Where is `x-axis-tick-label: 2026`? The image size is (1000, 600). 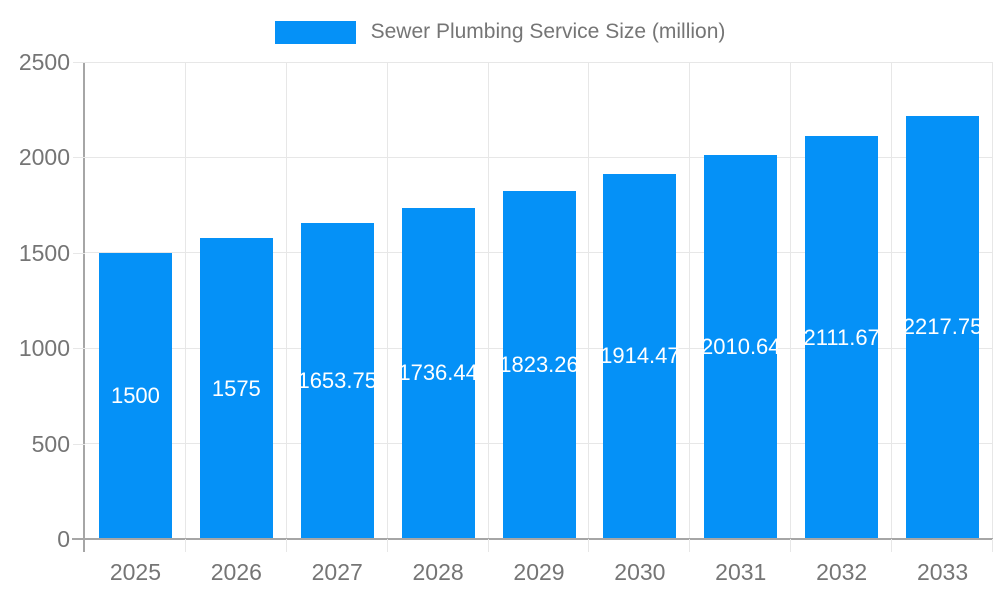
x-axis-tick-label: 2026 is located at coordinates (236, 572).